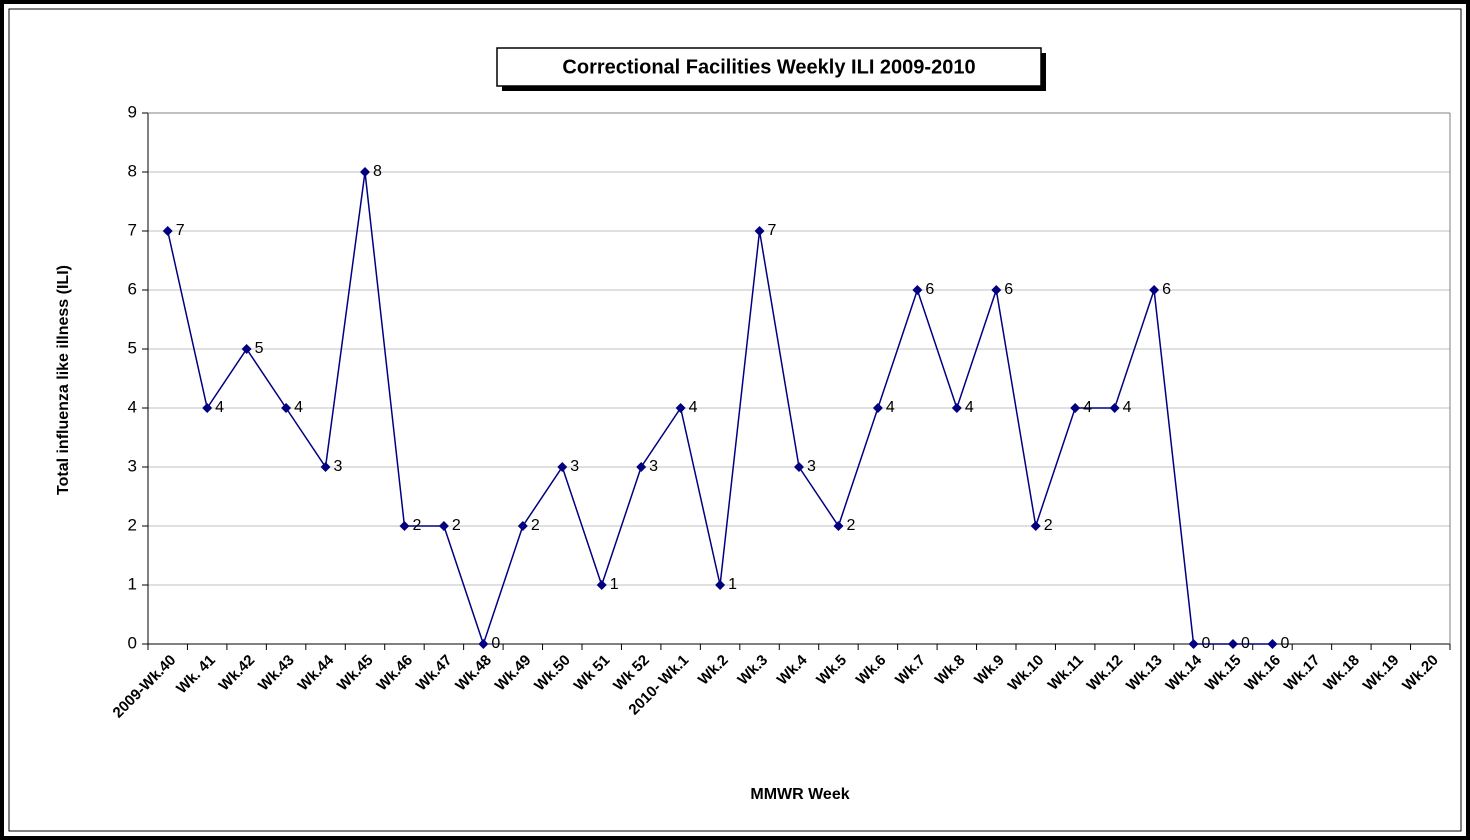 The width and height of the screenshot is (1470, 840). What do you see at coordinates (196, 675) in the screenshot?
I see `x-tick-label: Wk. 41` at bounding box center [196, 675].